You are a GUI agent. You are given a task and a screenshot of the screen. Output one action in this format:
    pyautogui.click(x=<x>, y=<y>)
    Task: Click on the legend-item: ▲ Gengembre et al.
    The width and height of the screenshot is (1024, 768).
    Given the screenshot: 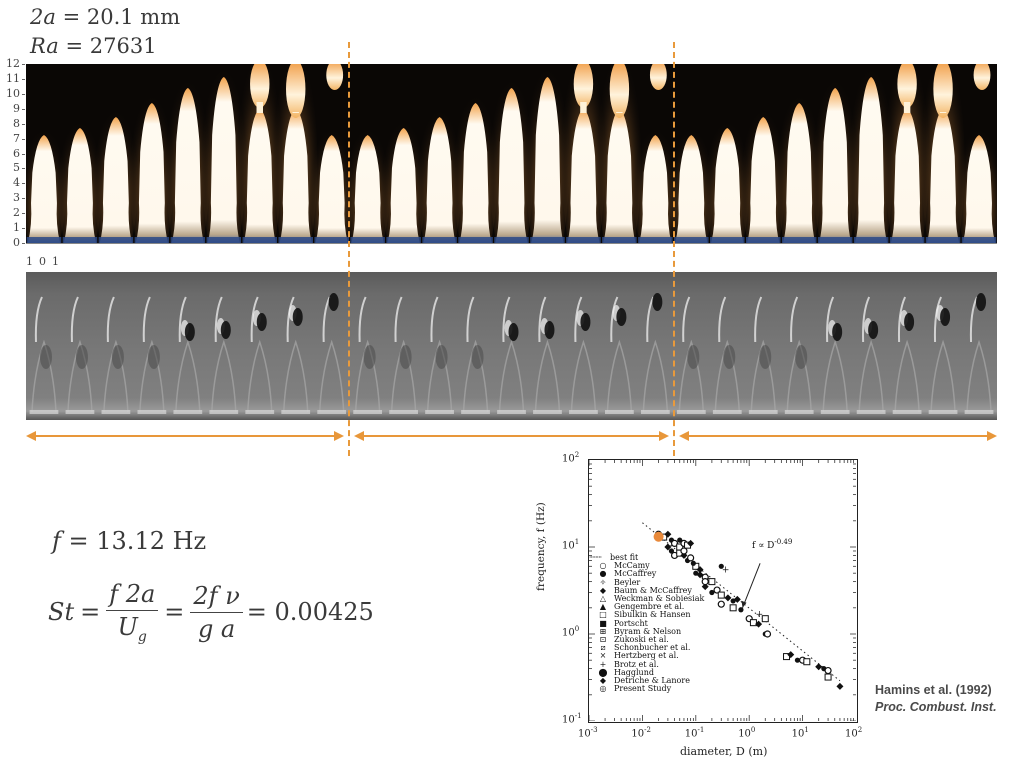 What is the action you would take?
    pyautogui.click(x=648, y=607)
    